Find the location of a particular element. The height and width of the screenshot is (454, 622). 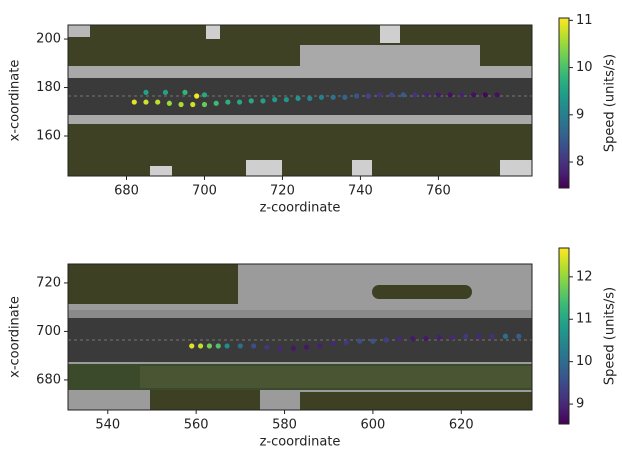

x-tick-label: 600 is located at coordinates (373, 425).